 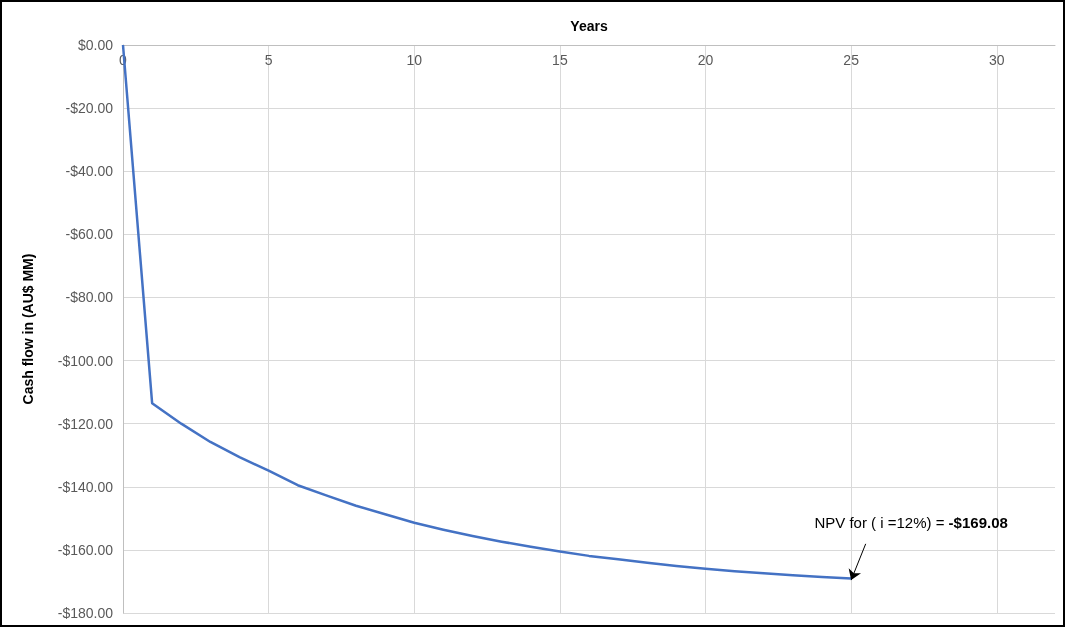 I want to click on annotation: NPV for ( i =12%) = -$169.08, so click(x=911, y=523).